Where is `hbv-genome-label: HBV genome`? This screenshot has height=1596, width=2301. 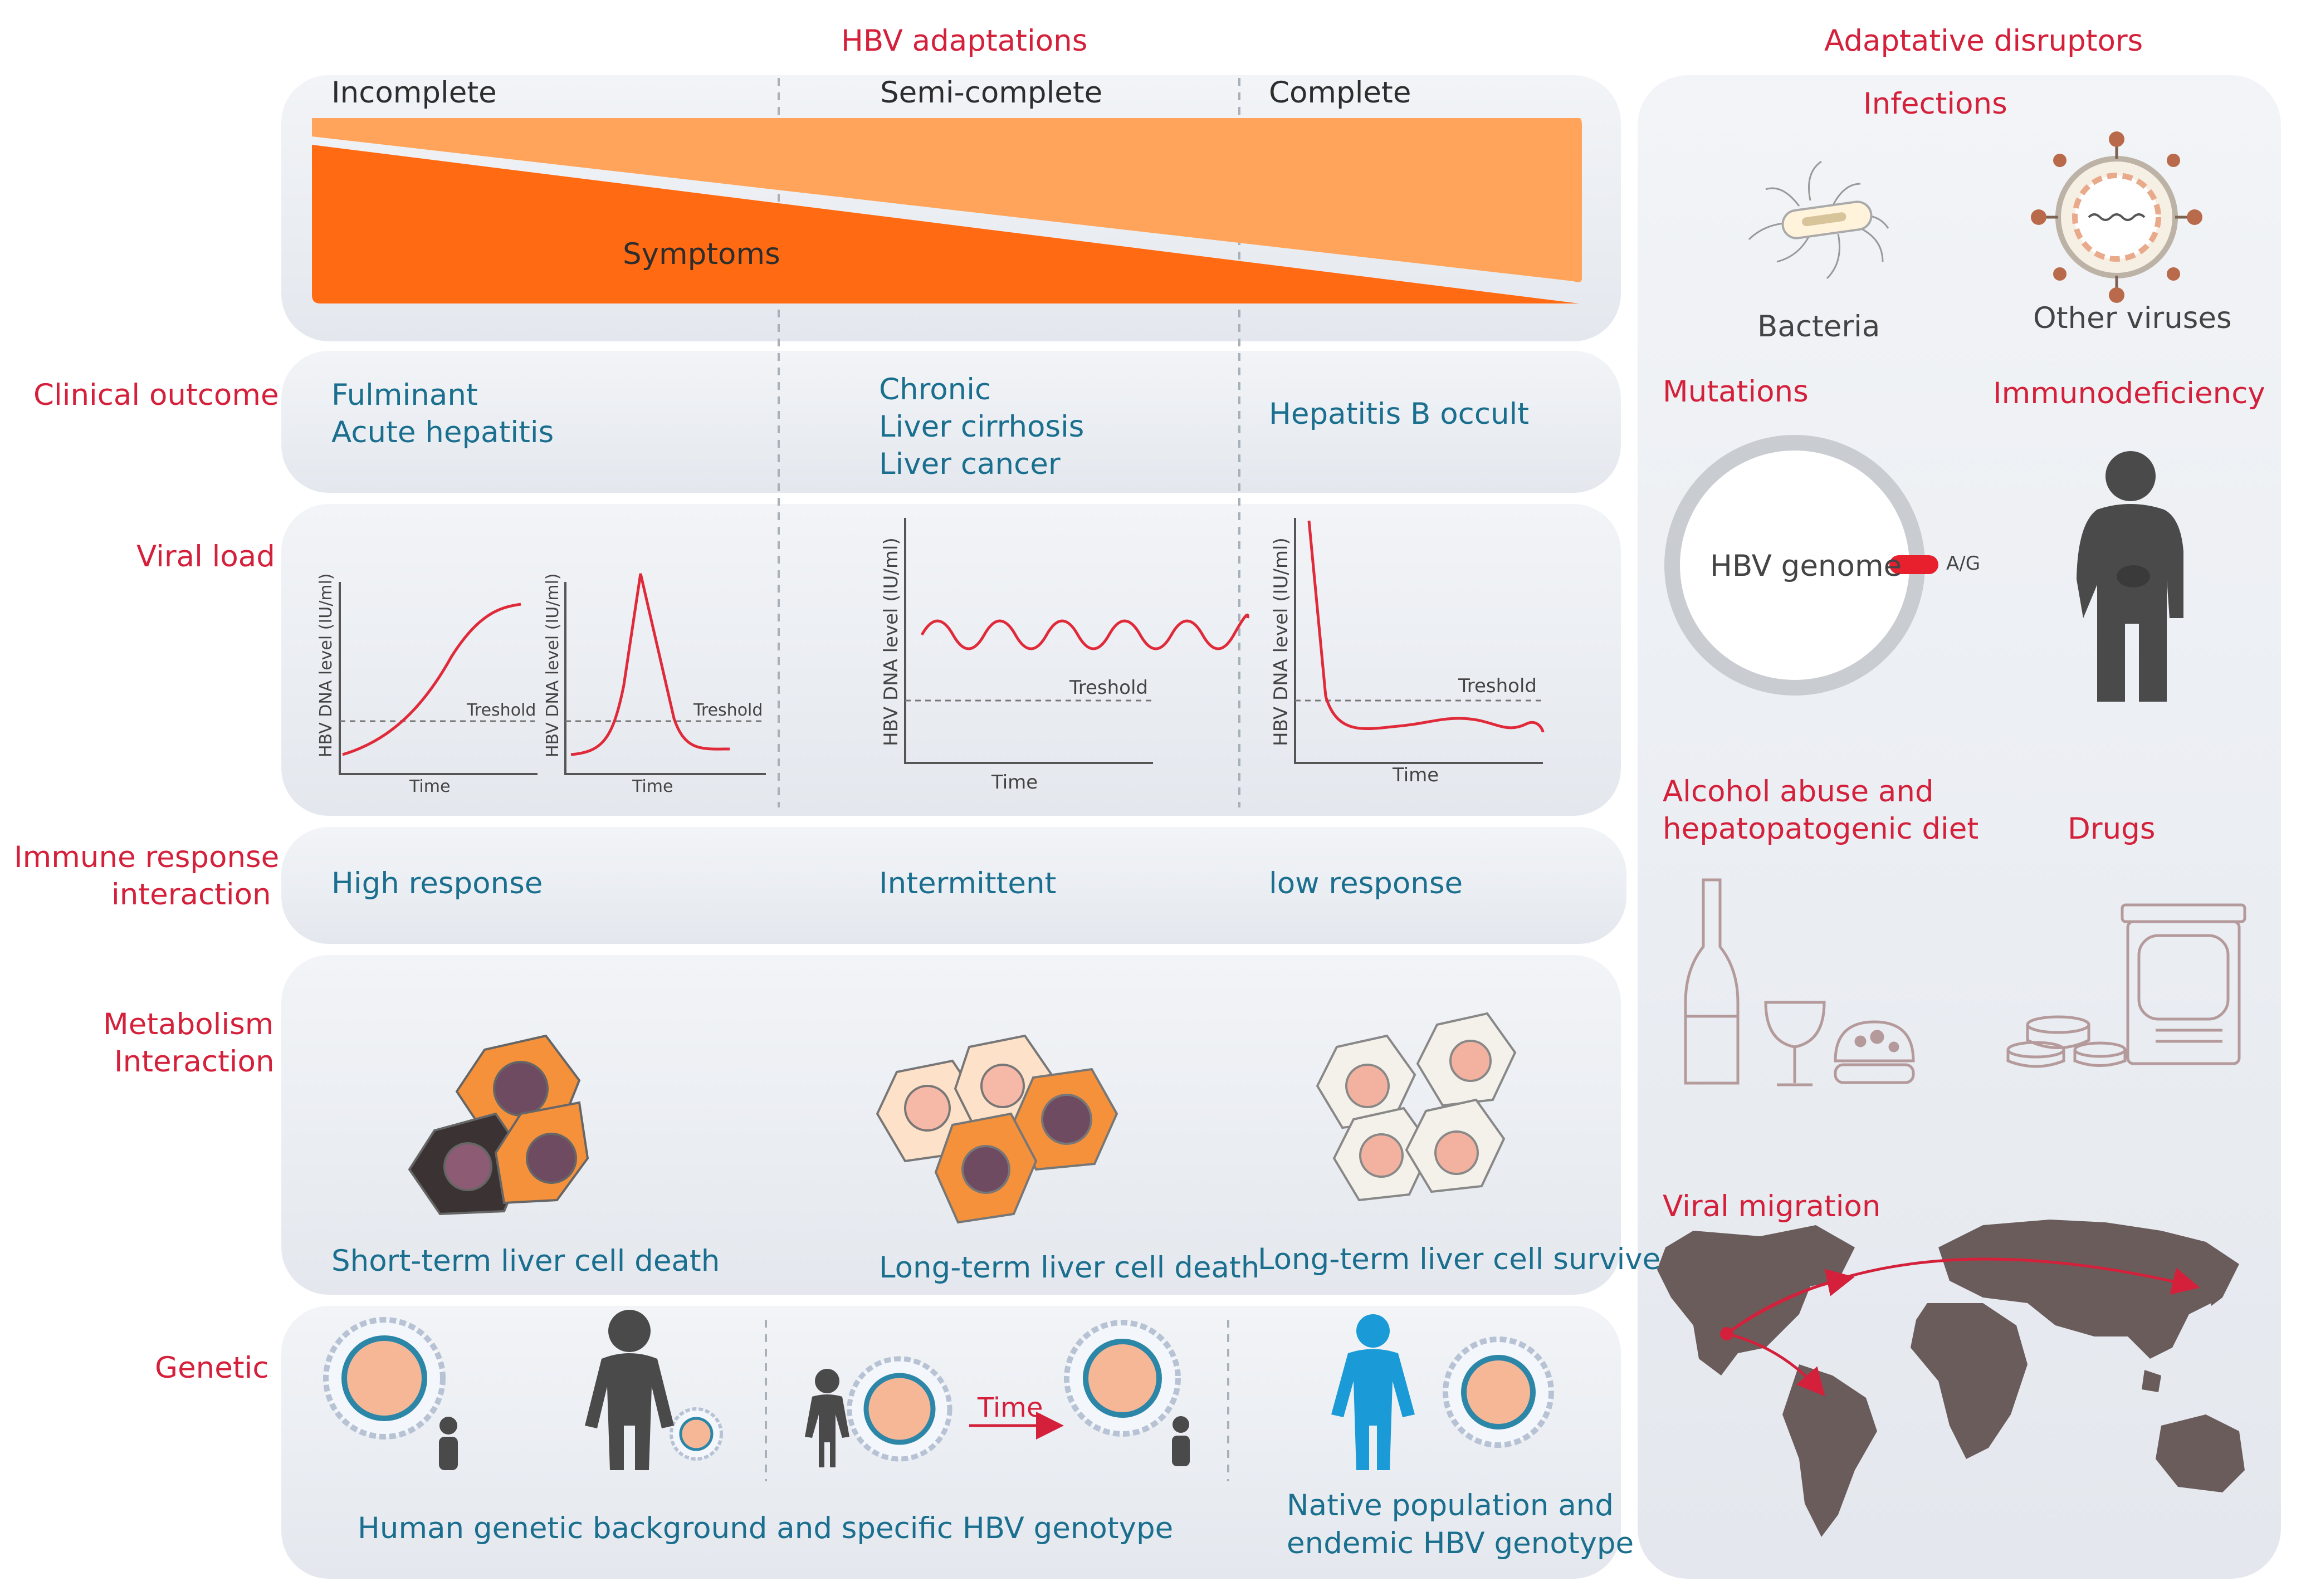 hbv-genome-label: HBV genome is located at coordinates (1806, 566).